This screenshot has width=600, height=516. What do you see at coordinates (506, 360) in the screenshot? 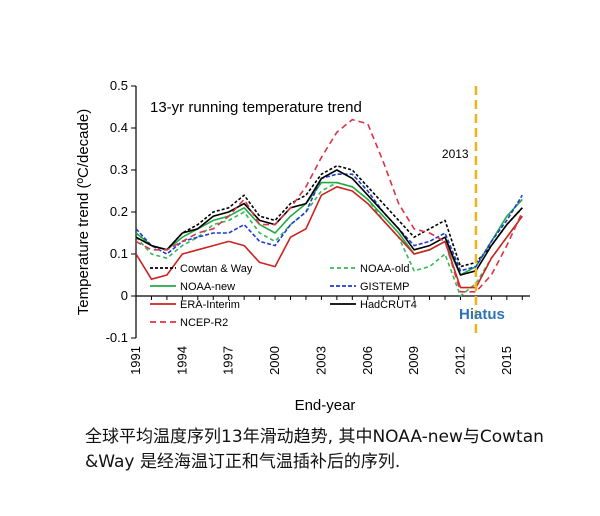
I see `x-tick-label: 2015` at bounding box center [506, 360].